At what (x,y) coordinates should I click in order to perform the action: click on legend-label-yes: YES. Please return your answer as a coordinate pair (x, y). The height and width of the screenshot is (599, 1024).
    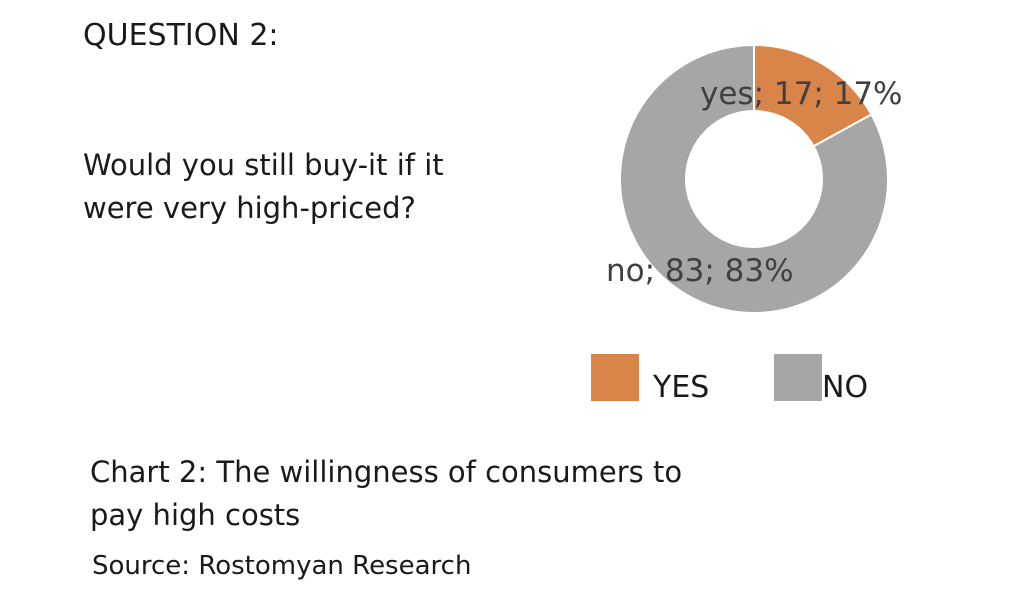
    Looking at the image, I should click on (680, 387).